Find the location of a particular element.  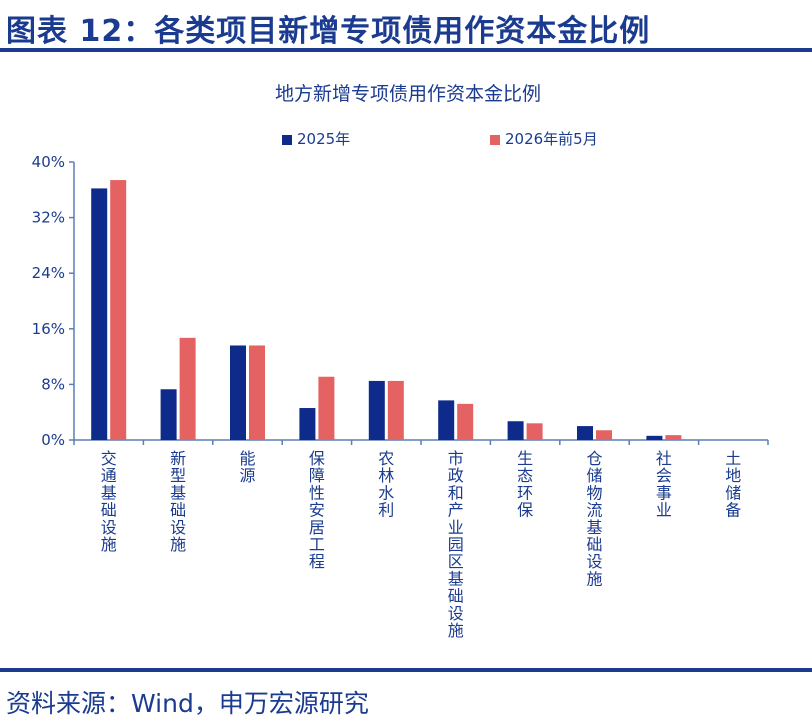

x-category-char: 源 is located at coordinates (247, 475).